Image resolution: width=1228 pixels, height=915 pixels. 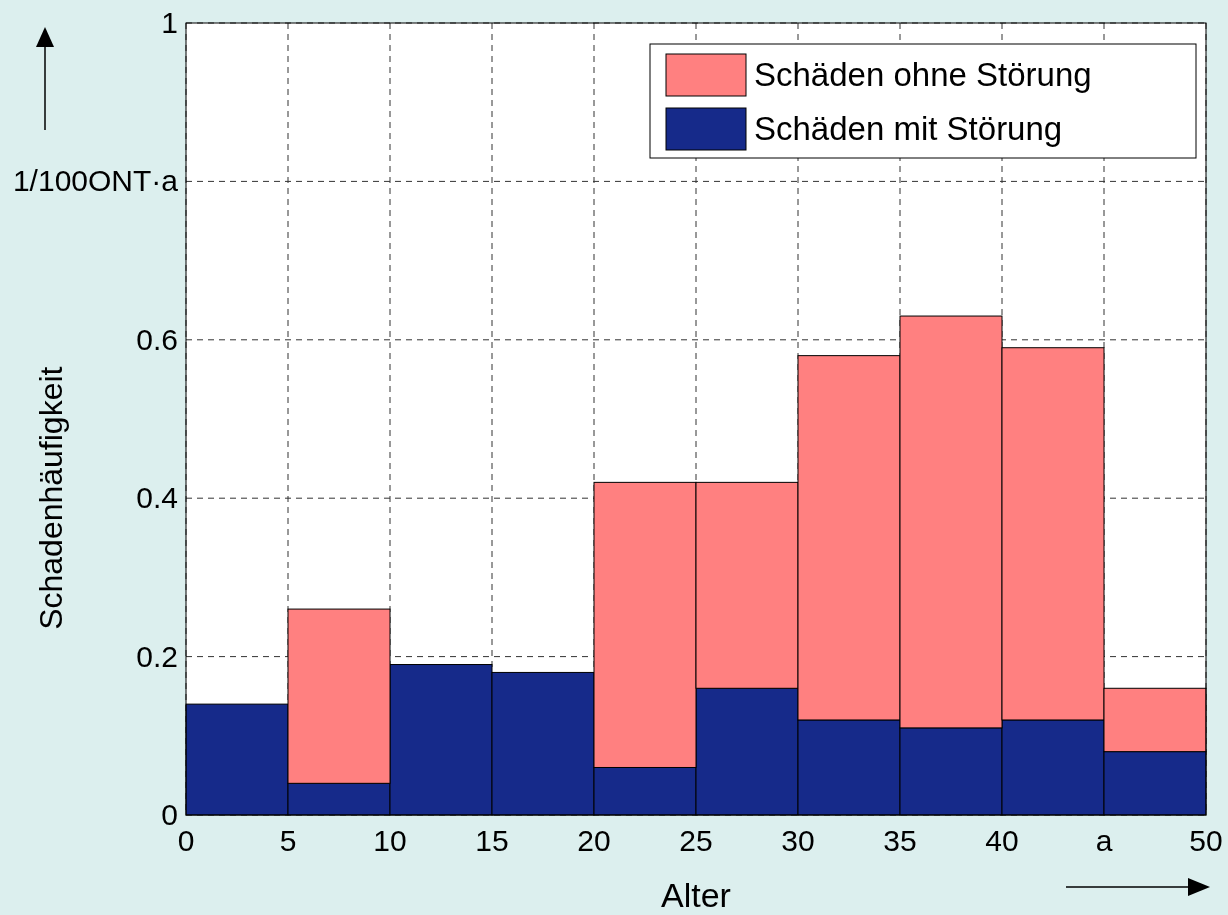 I want to click on x-tick-label: 35, so click(x=900, y=840).